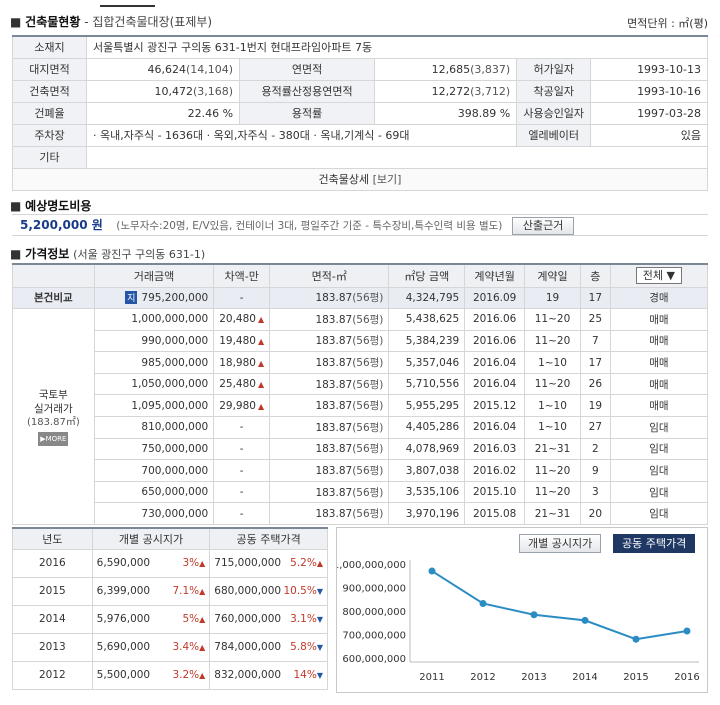 This screenshot has height=705, width=720. I want to click on per-sqm-cell: 3,535,106, so click(427, 492).